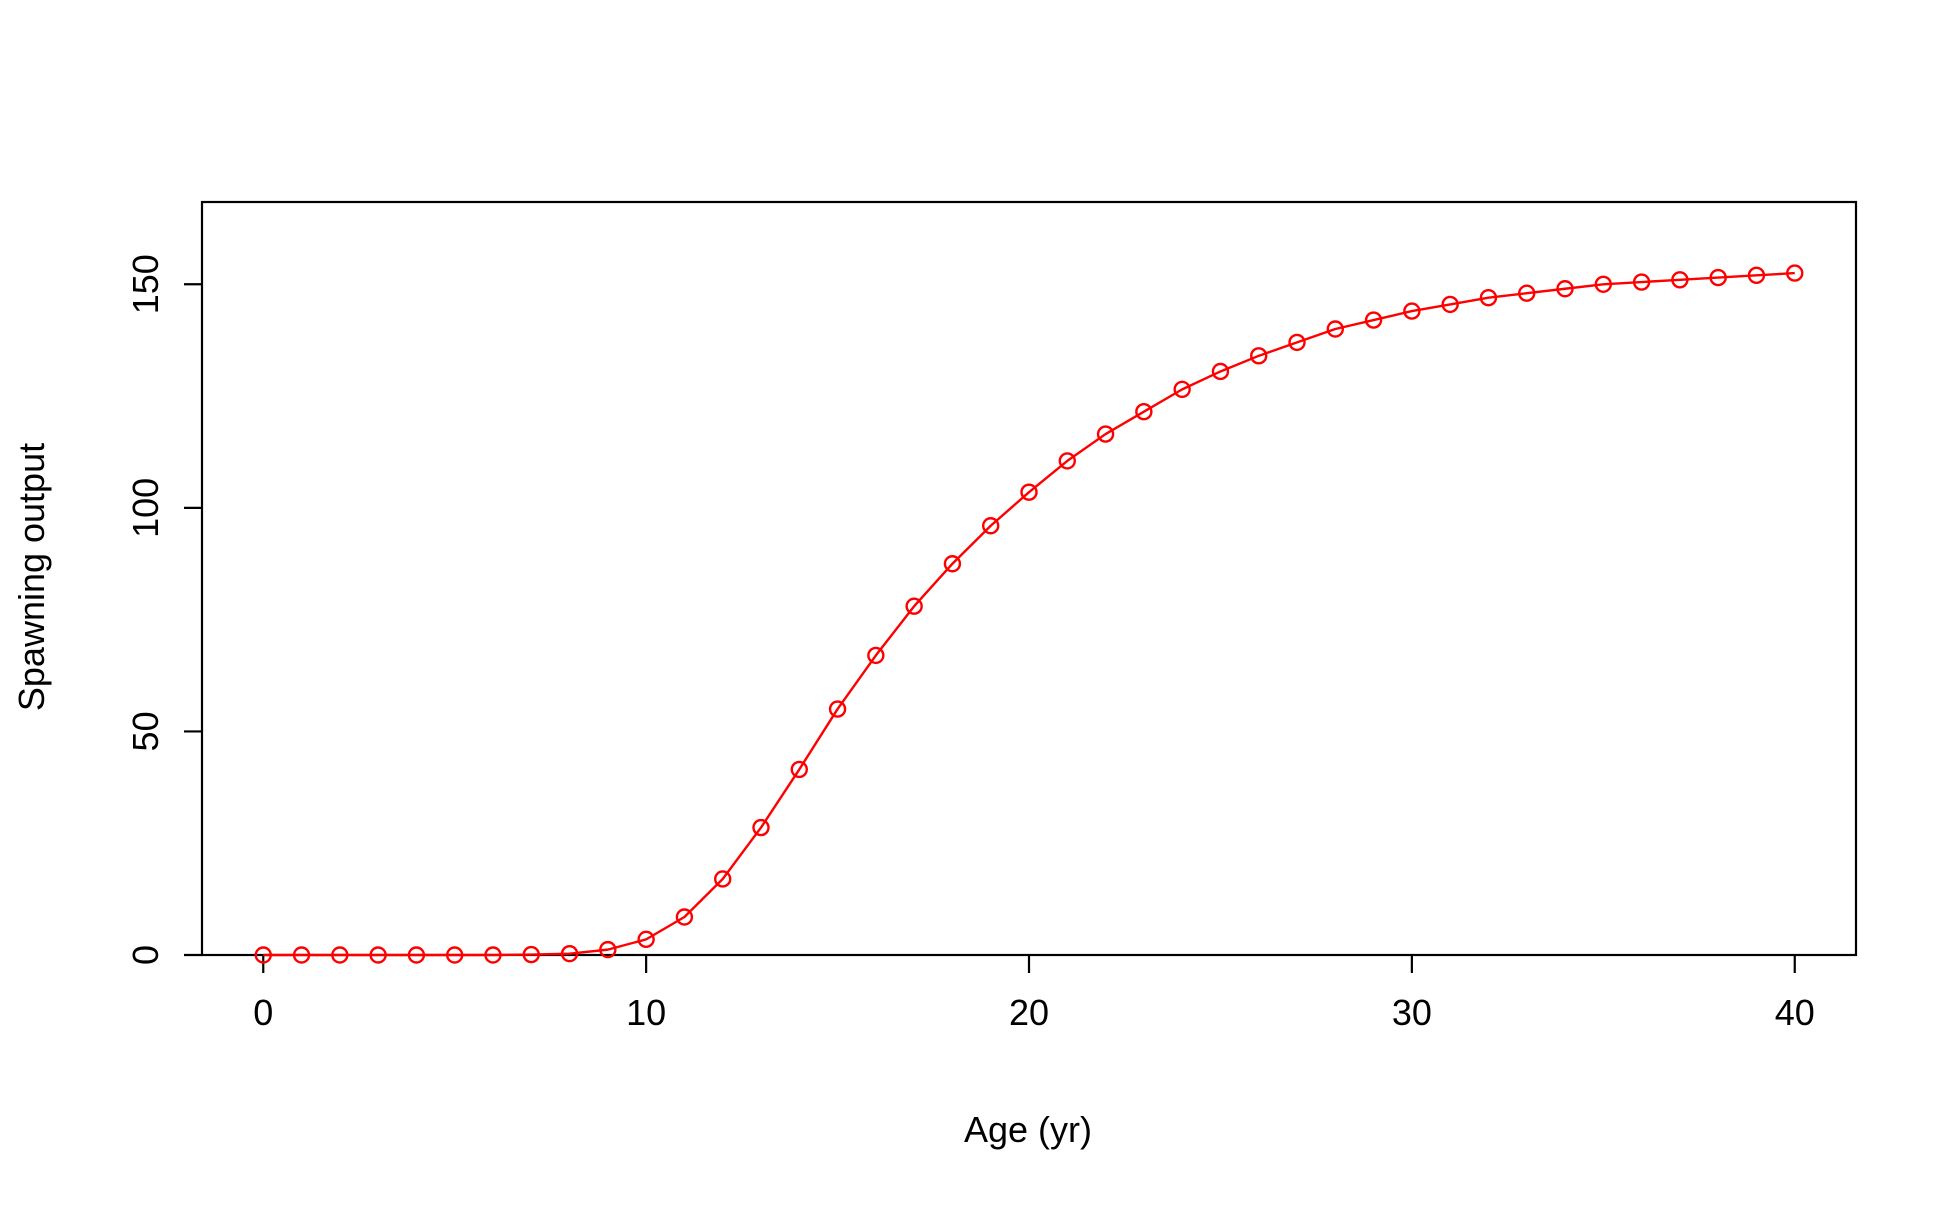 The image size is (1950, 1205). I want to click on x-axis-title: Age (yr), so click(1028, 1129).